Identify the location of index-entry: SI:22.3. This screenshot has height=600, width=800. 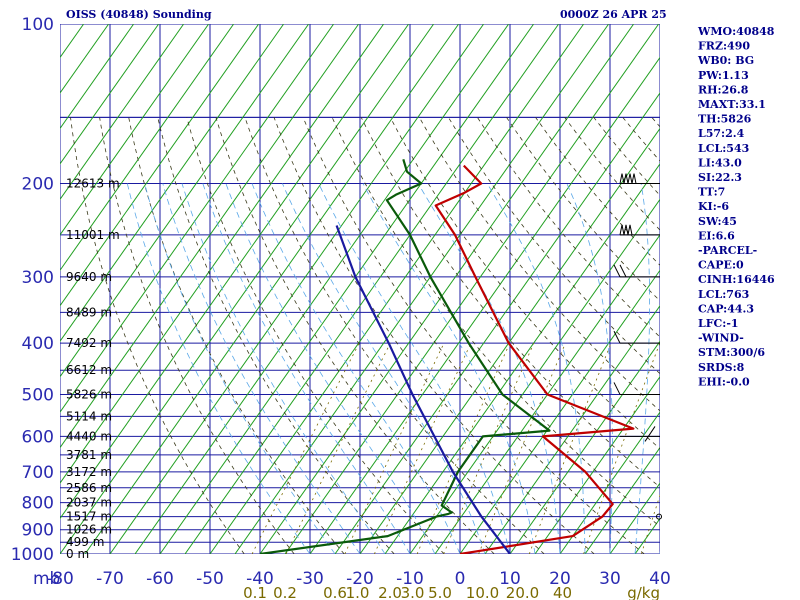
(720, 177).